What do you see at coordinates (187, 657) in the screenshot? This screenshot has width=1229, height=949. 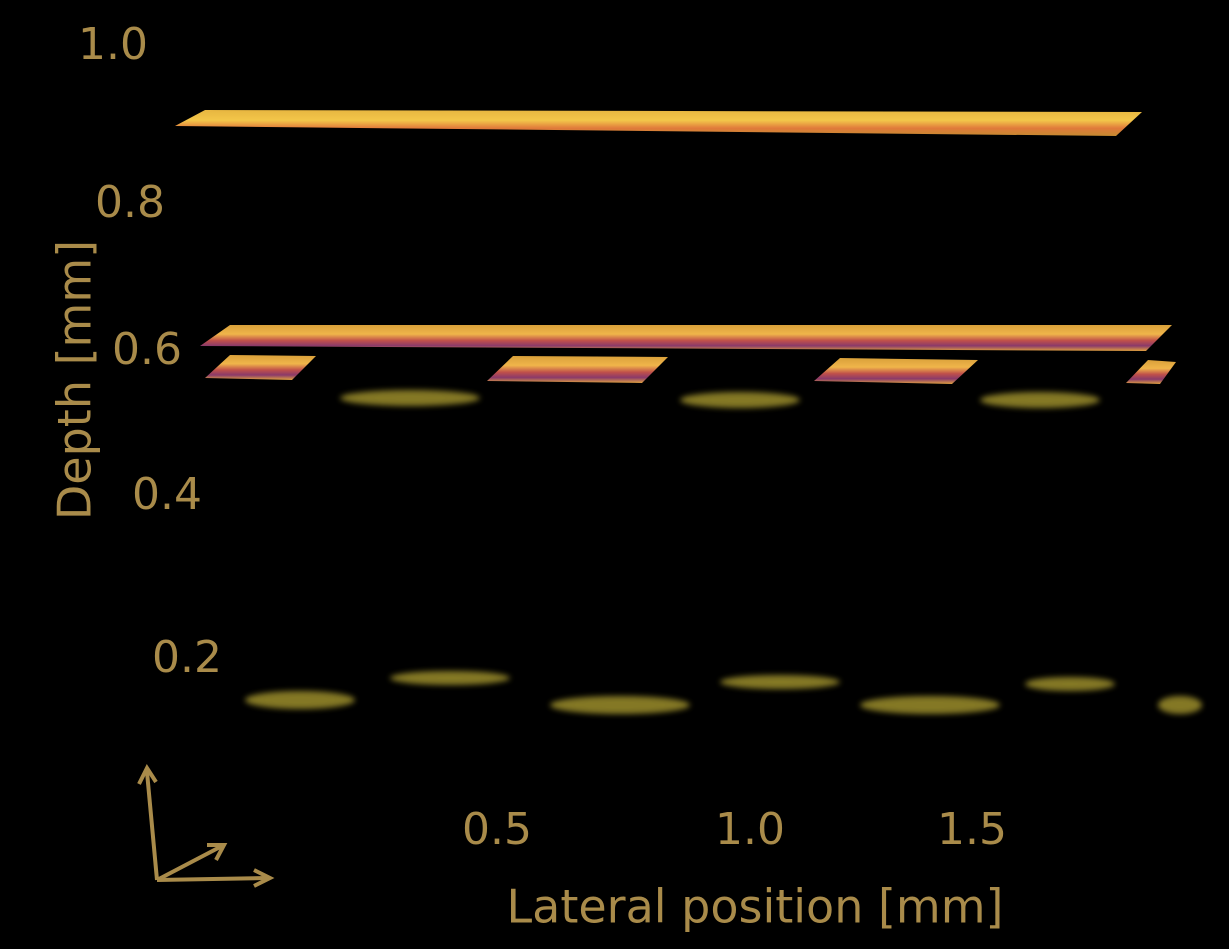 I see `y-tick-label: 0.2` at bounding box center [187, 657].